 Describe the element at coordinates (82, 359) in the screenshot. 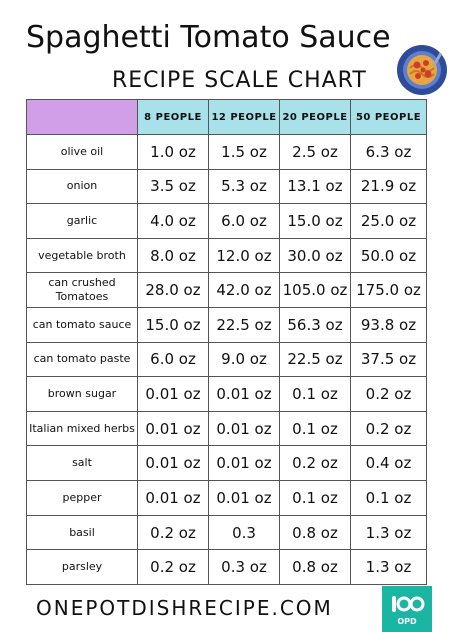

I see `ingredient-name: can tomato paste` at that location.